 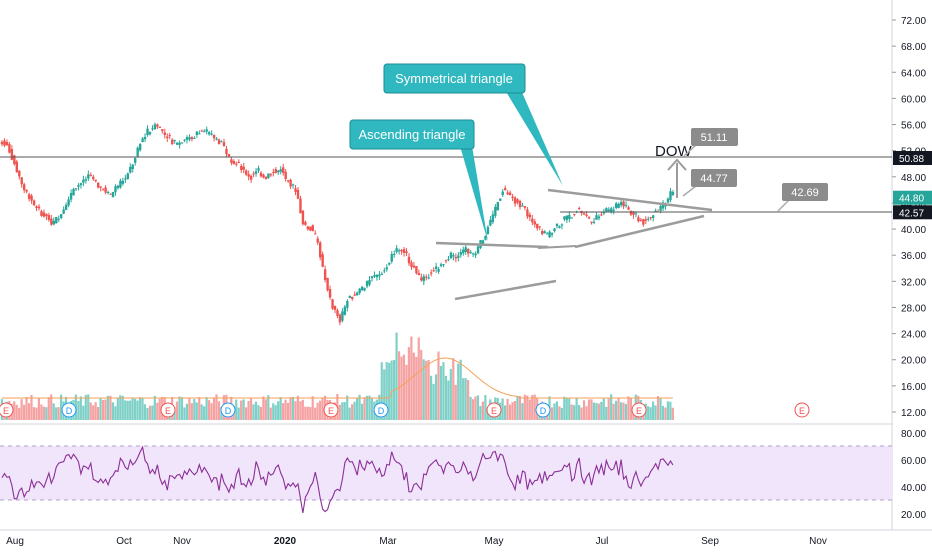 I want to click on target-44: 44.77, so click(x=709, y=183).